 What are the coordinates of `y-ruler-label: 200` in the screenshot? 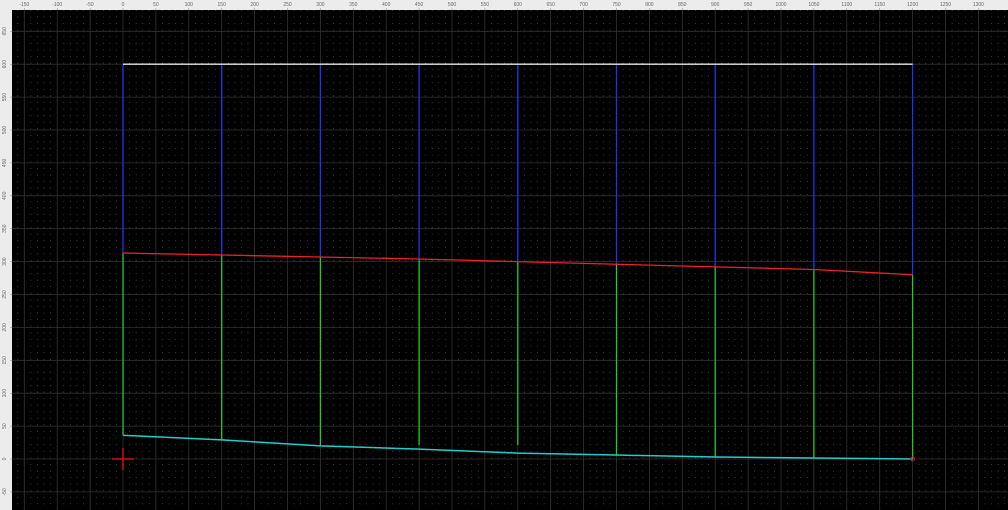 It's located at (5, 327).